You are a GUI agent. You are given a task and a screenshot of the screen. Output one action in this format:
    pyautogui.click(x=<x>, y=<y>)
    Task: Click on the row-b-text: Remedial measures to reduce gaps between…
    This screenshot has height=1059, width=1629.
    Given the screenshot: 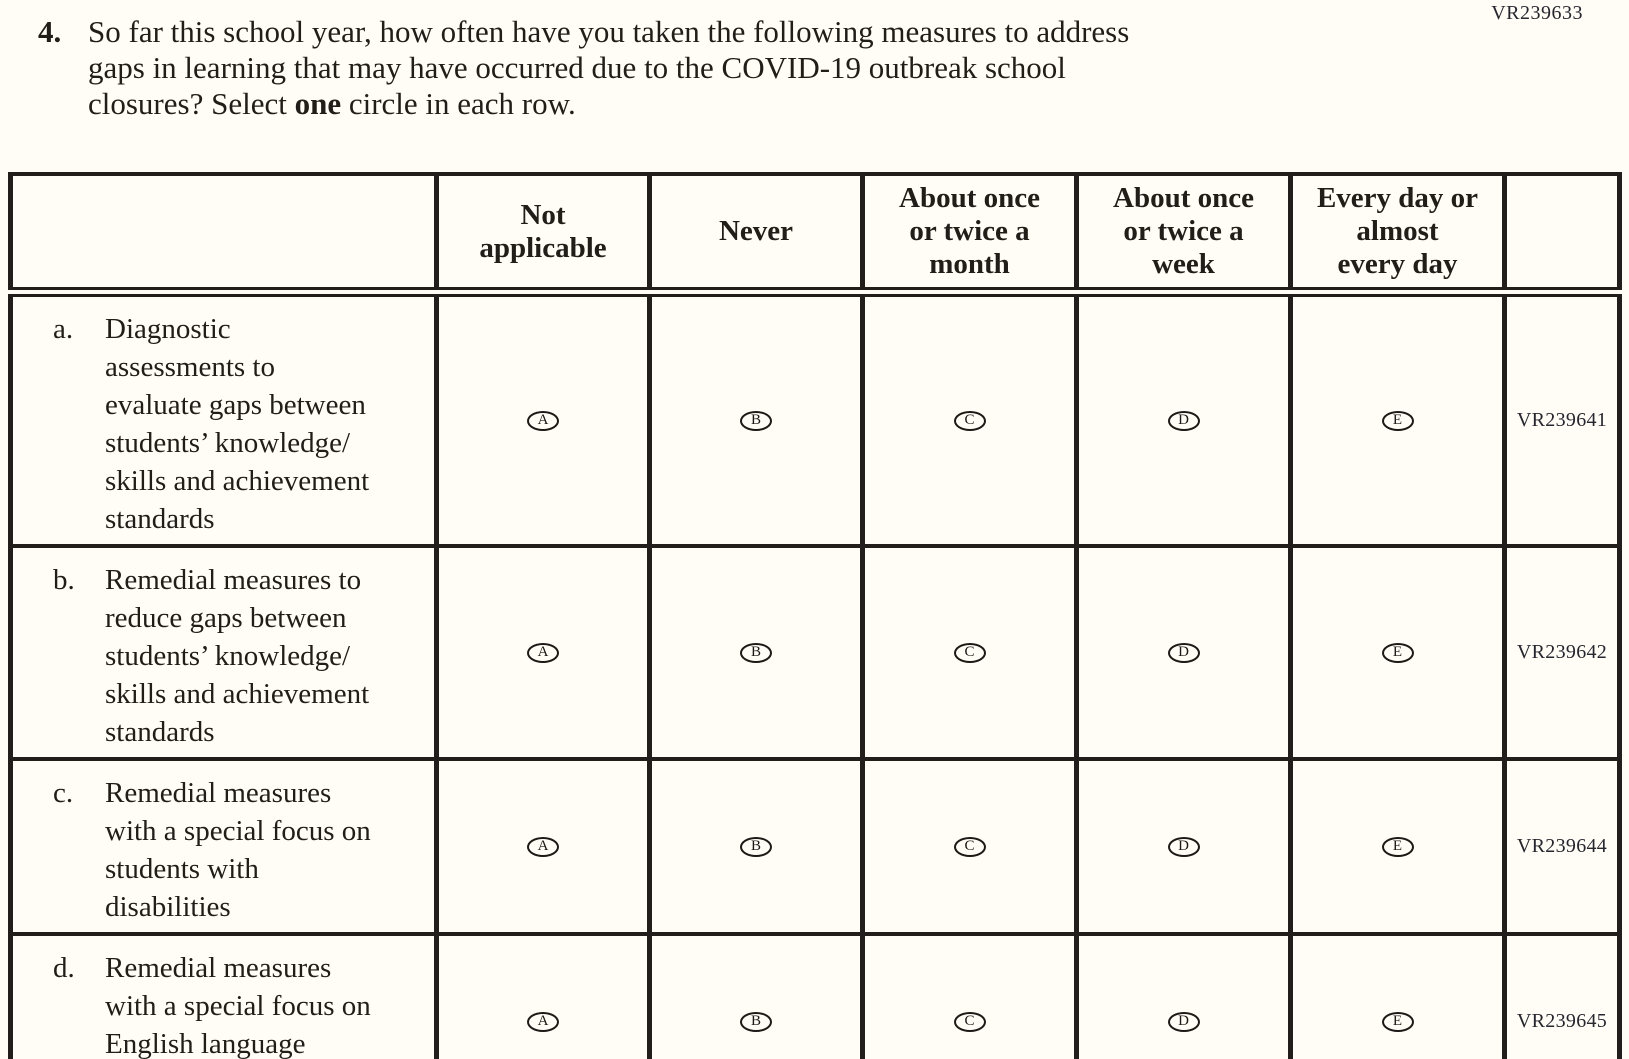 What is the action you would take?
    pyautogui.click(x=237, y=656)
    